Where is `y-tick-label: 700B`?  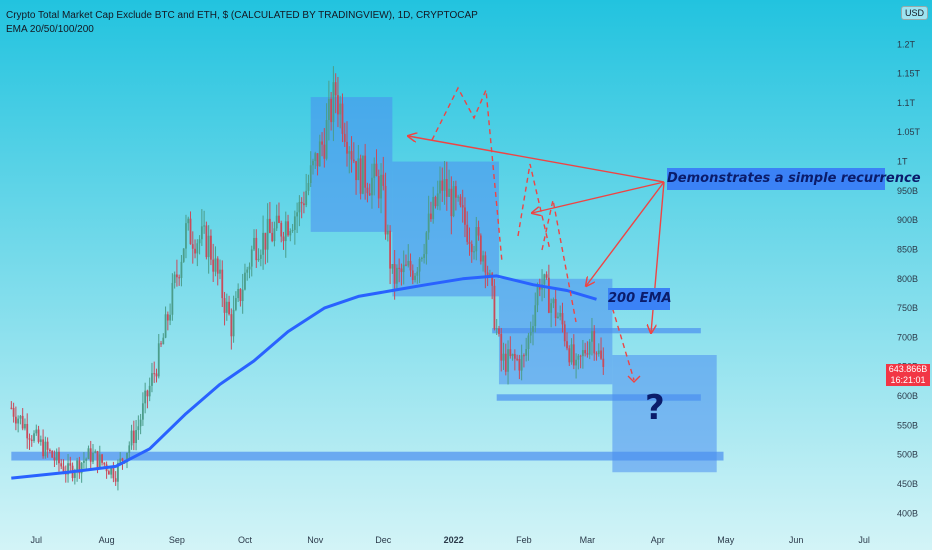 y-tick-label: 700B is located at coordinates (907, 337).